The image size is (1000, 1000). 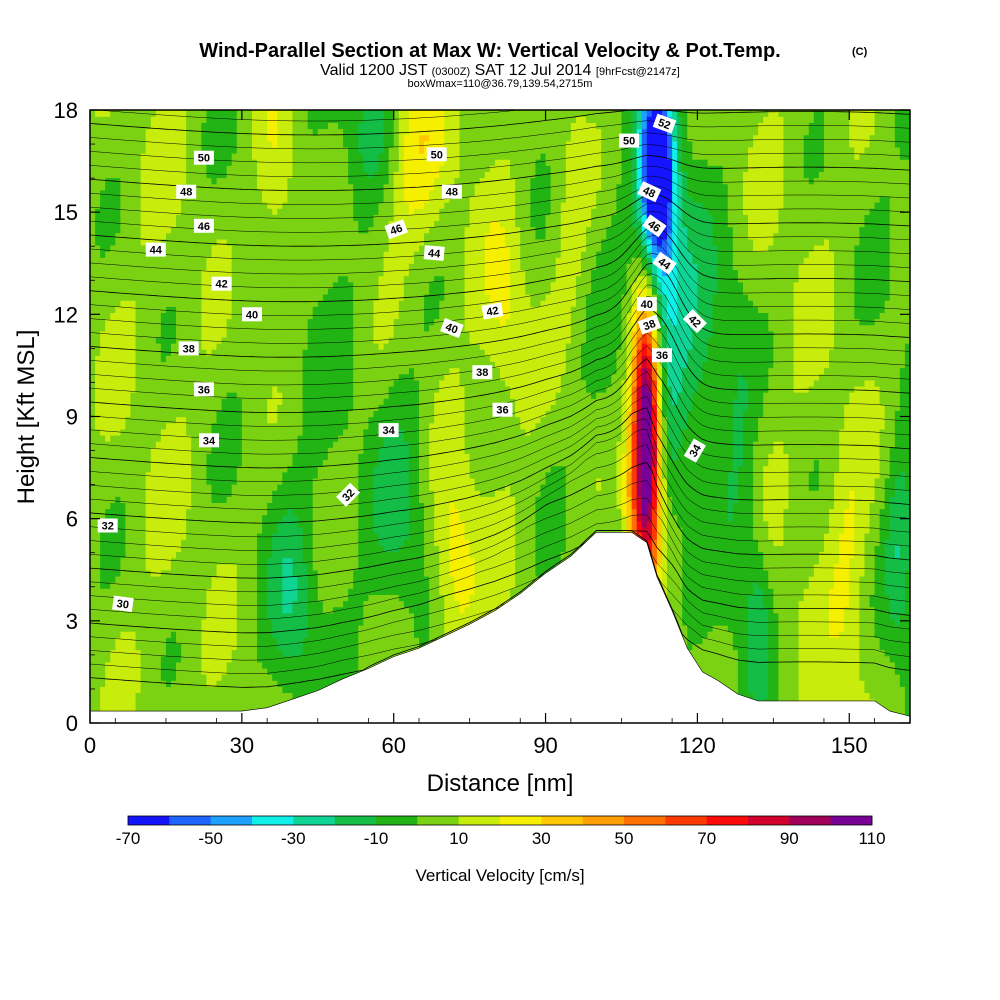 What do you see at coordinates (541, 838) in the screenshot?
I see `colorbar-tick-label: 30` at bounding box center [541, 838].